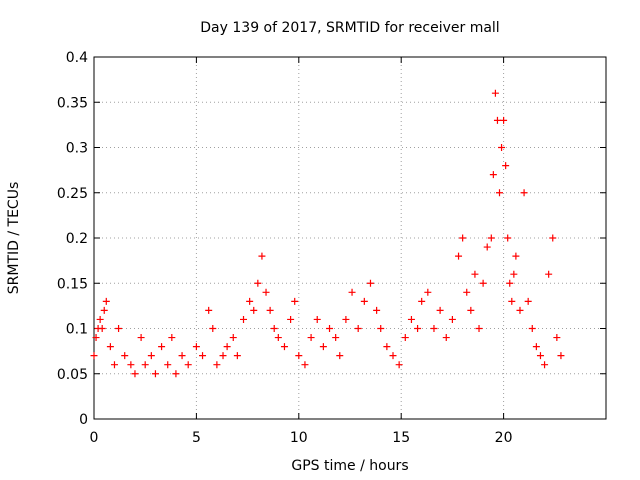  Describe the element at coordinates (77, 149) in the screenshot. I see `y-tick-label: 0.3` at that location.